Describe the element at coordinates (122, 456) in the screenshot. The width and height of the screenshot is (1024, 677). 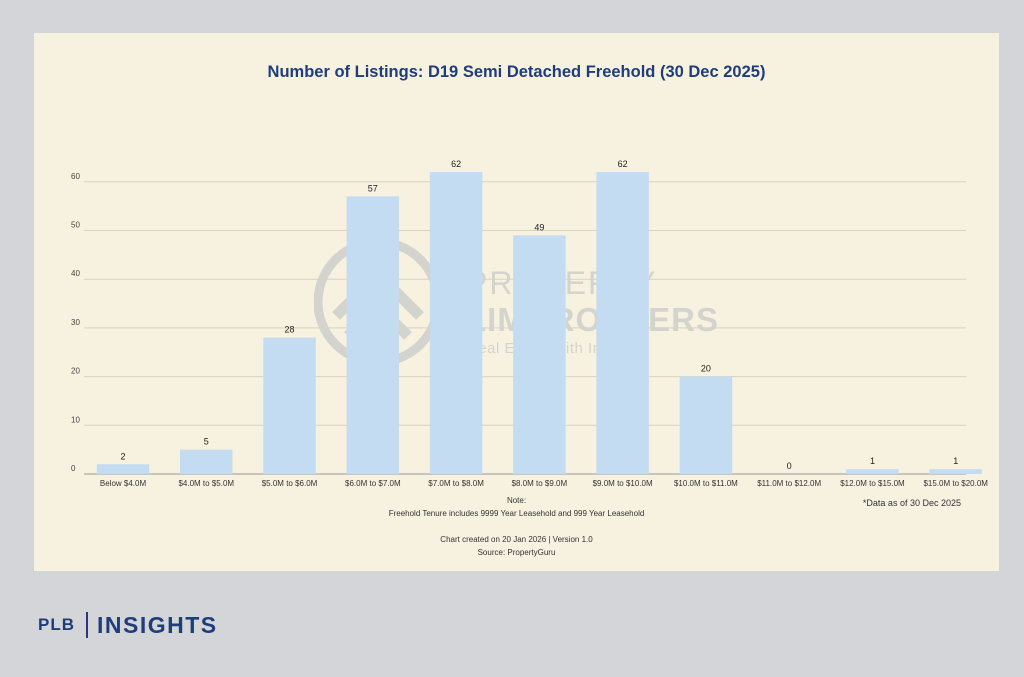
I see `data-label: 2` at that location.